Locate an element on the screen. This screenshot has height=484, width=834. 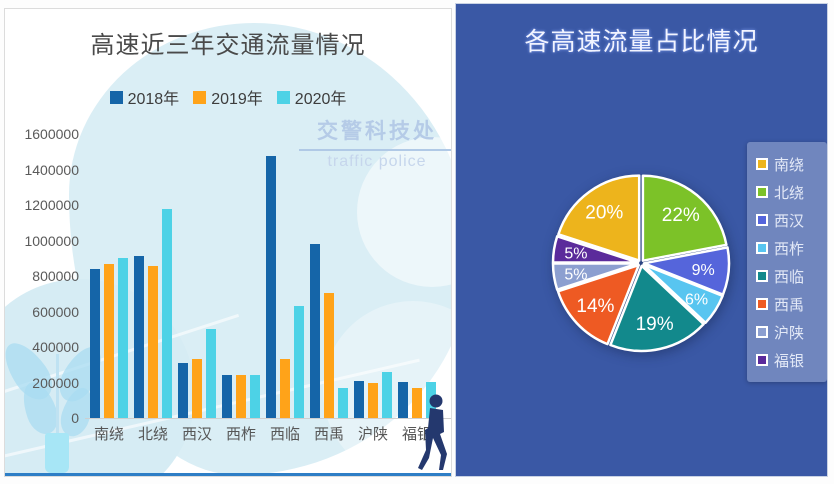
legend-label: 北绕 is located at coordinates (789, 193).